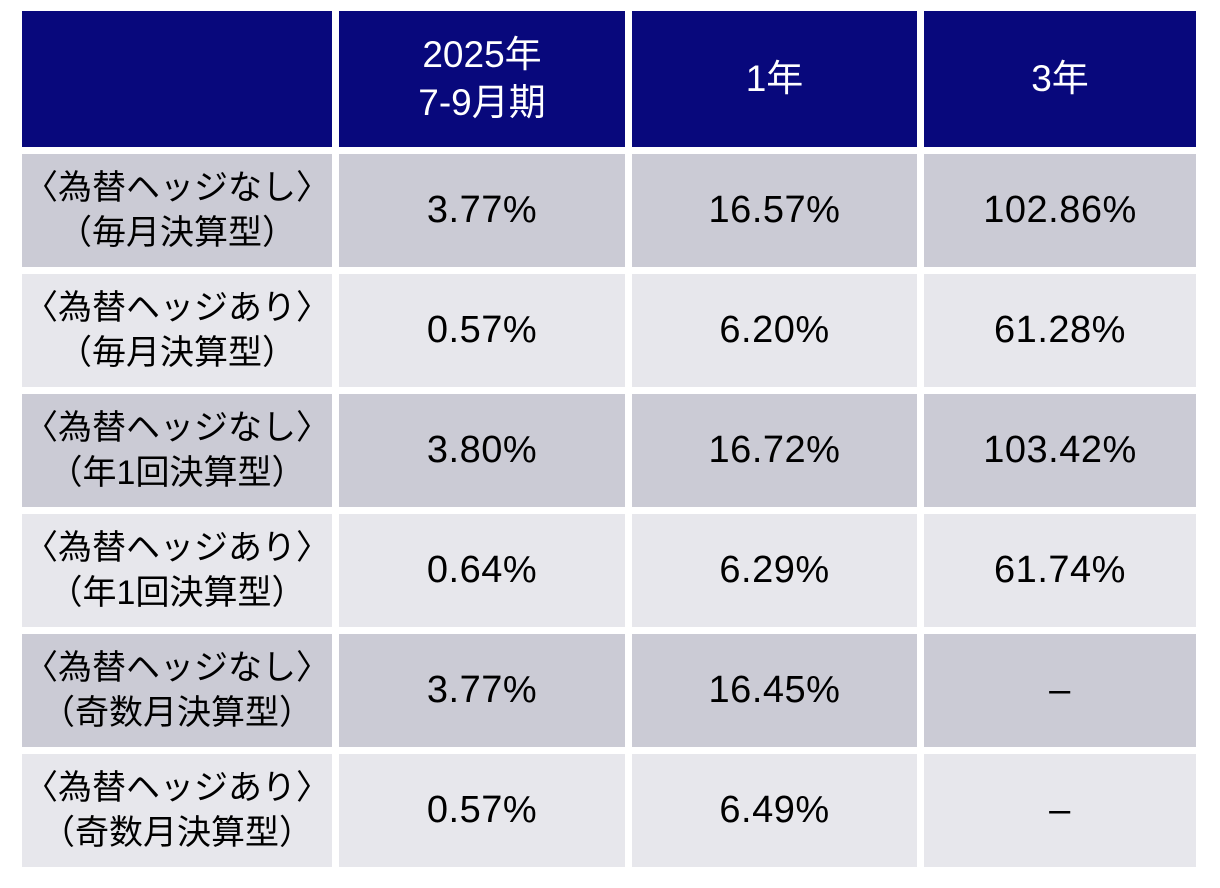  What do you see at coordinates (177, 810) in the screenshot?
I see `row-label: 〈為替ヘッジあり〉 （奇数月決算型）` at bounding box center [177, 810].